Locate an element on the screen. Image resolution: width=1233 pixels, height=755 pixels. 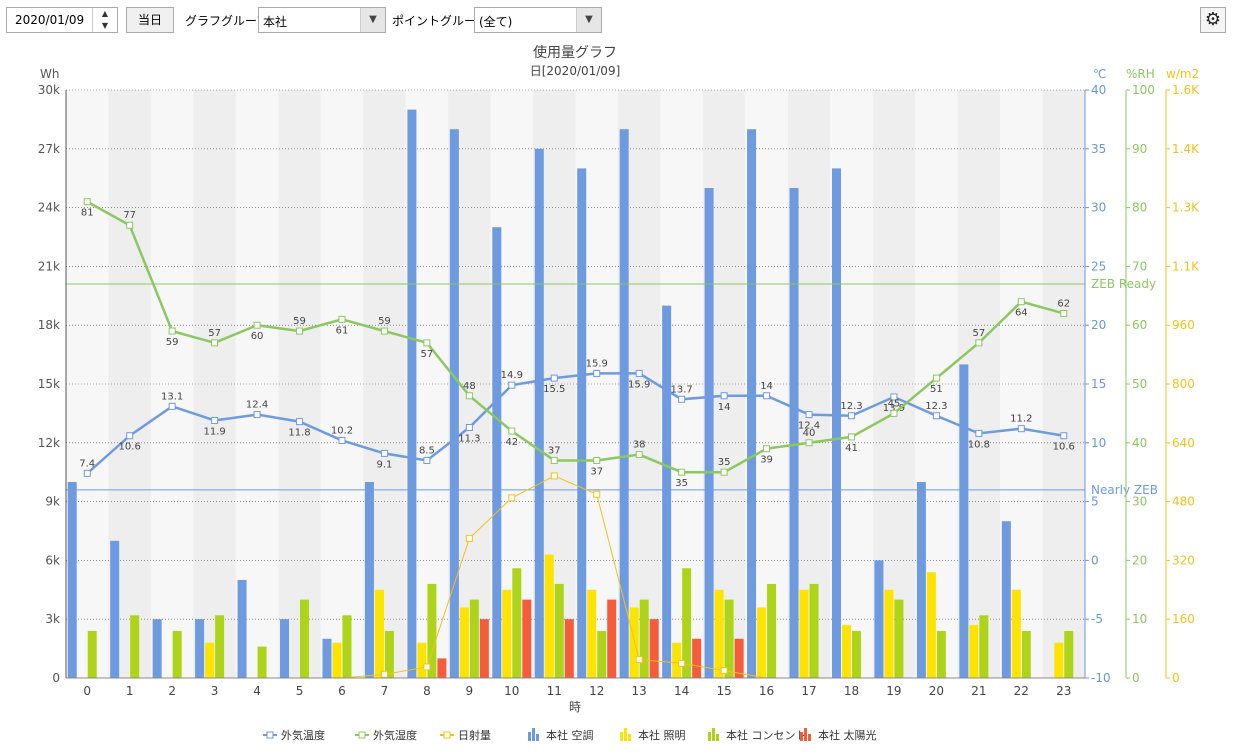
data-label: 35 is located at coordinates (724, 462).